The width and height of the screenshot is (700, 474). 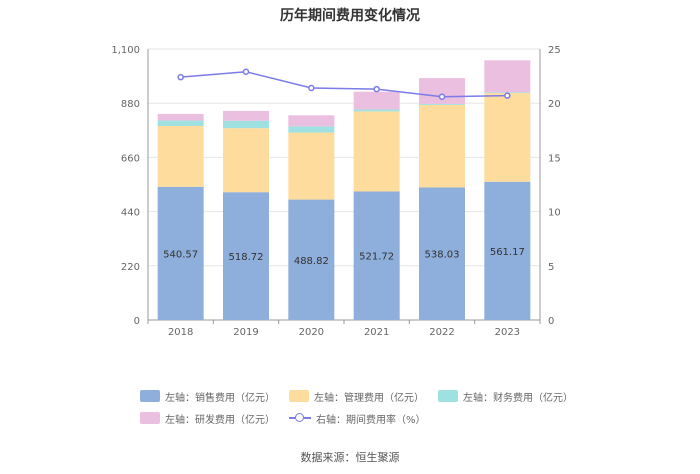 I want to click on bar-sales-2021, so click(x=376, y=255).